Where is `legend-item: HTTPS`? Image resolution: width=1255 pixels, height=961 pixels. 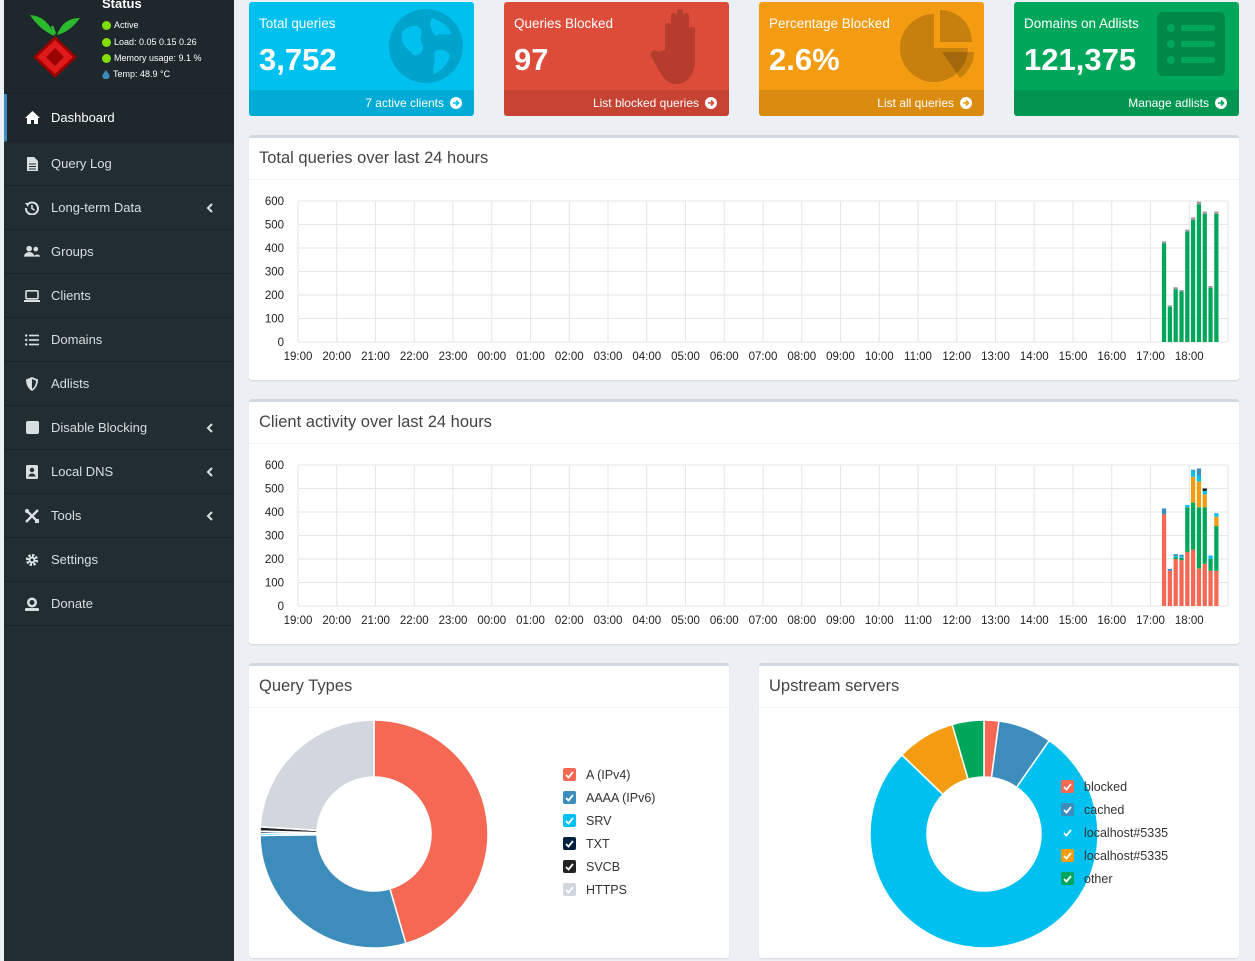 legend-item: HTTPS is located at coordinates (609, 889).